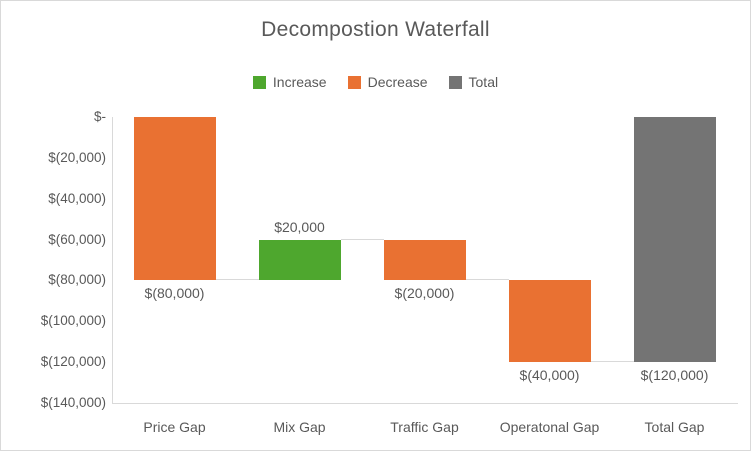  I want to click on legend-label: Total, so click(483, 82).